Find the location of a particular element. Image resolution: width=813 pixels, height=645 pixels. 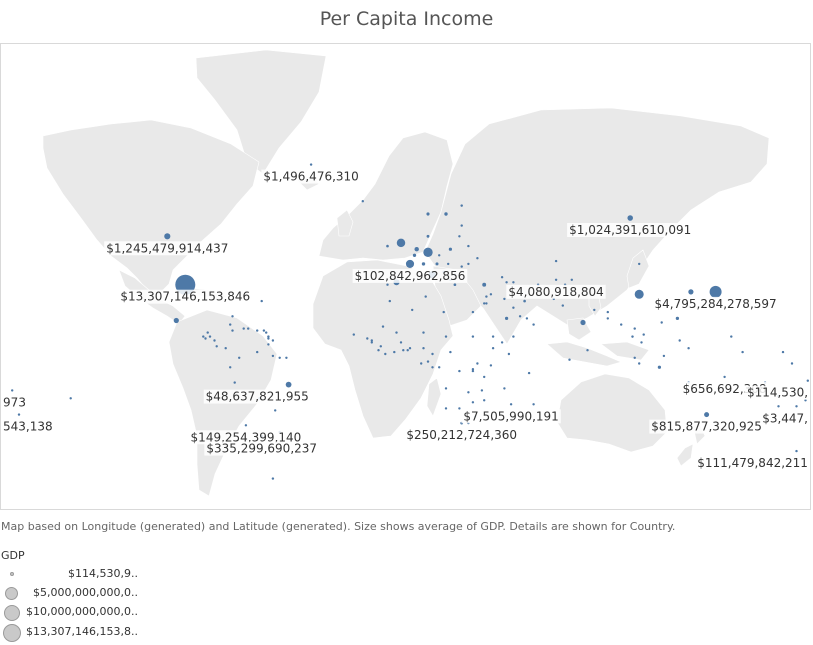

legend-item: $114,530,9.. is located at coordinates (80, 575).